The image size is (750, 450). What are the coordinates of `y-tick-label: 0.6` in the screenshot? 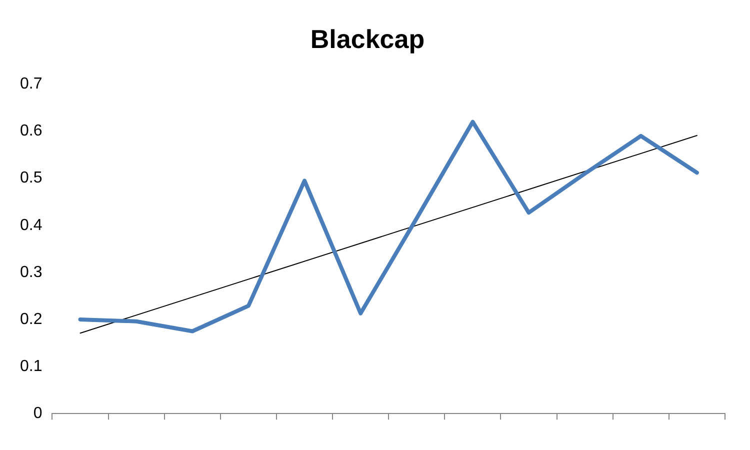 It's located at (31, 131).